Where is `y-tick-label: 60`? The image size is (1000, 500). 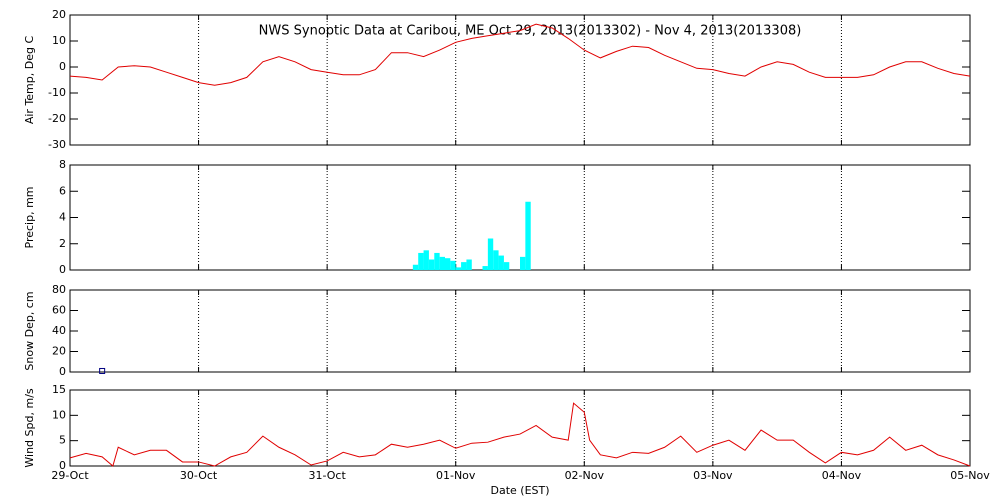
y-tick-label: 60 is located at coordinates (59, 310).